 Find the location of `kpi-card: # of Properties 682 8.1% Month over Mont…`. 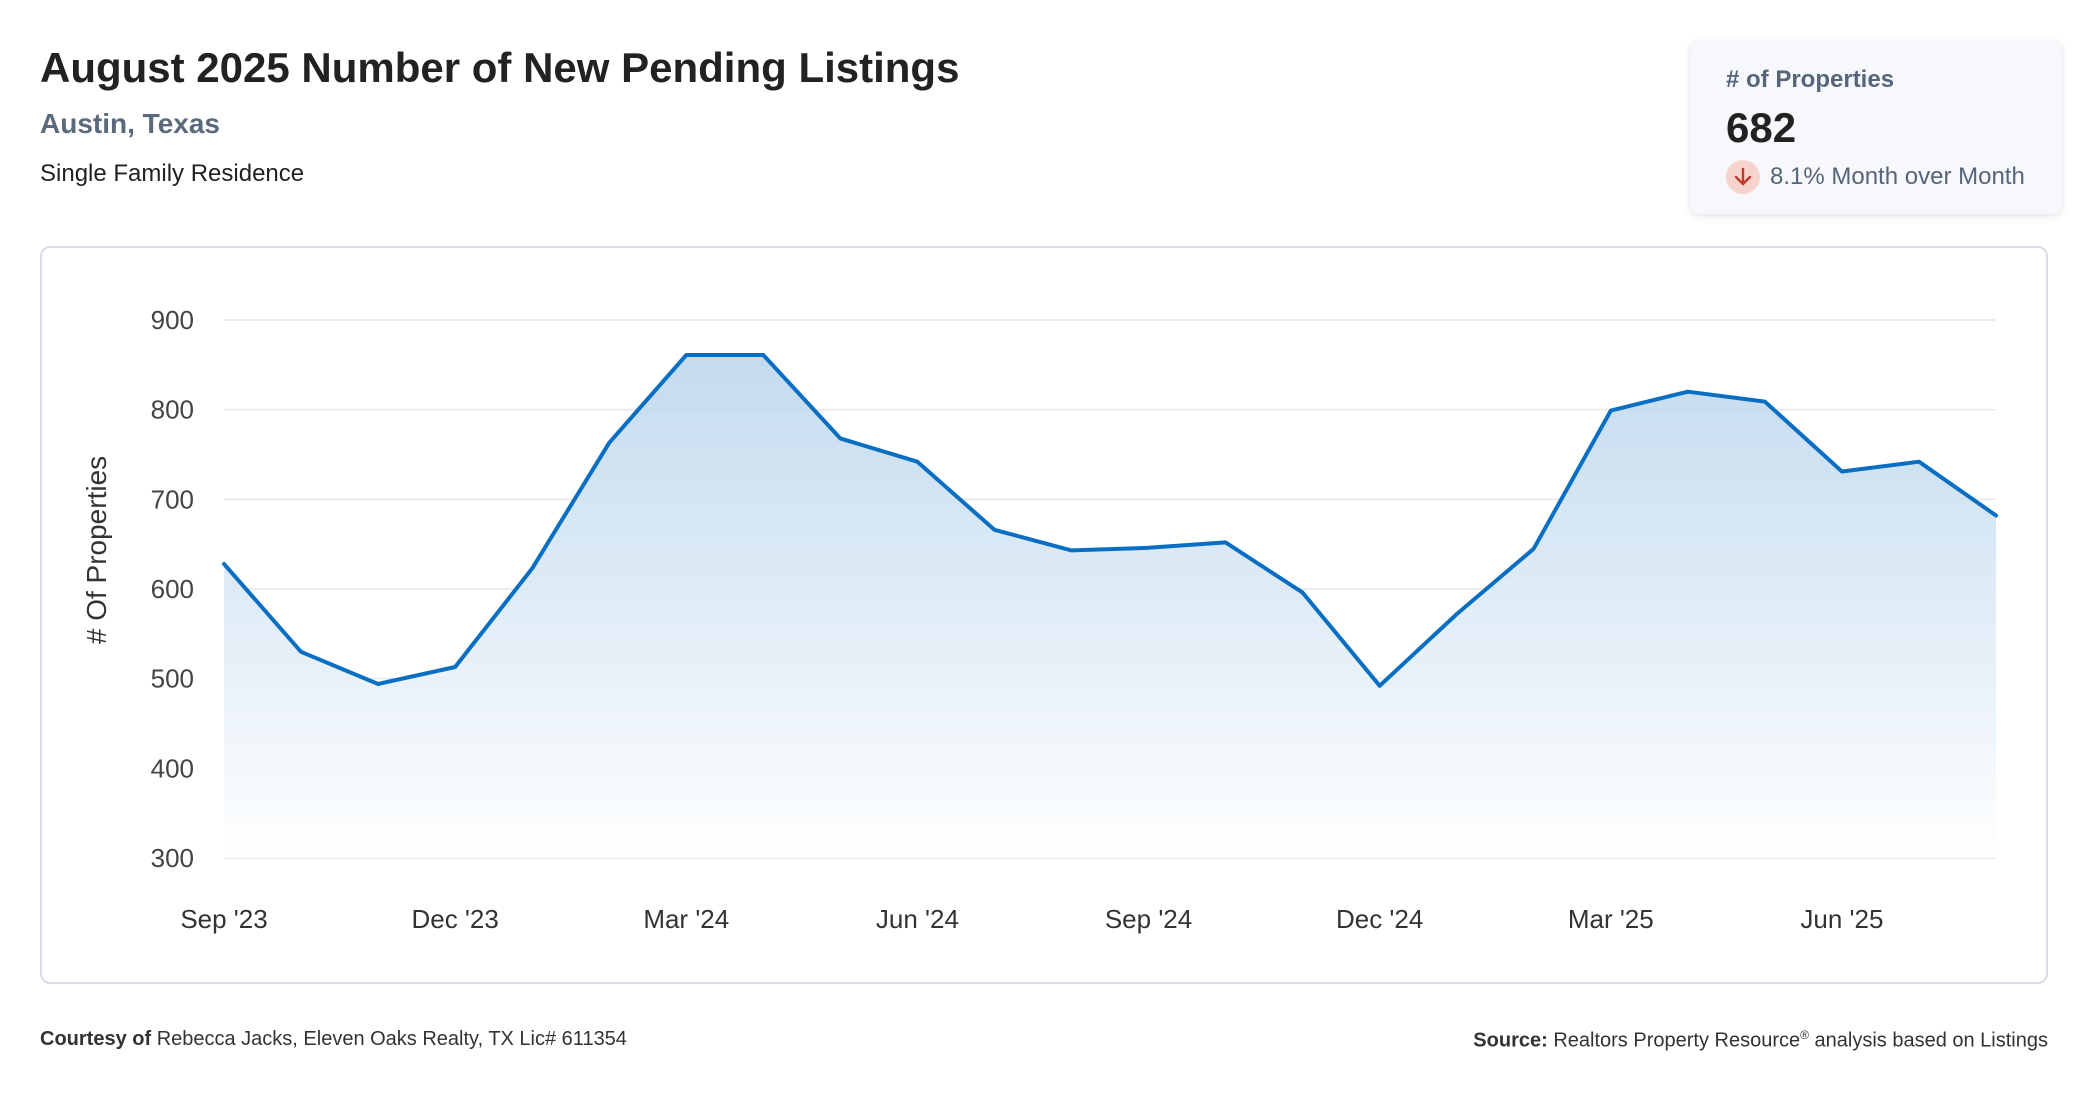

kpi-card: # of Properties 682 8.1% Month over Mont… is located at coordinates (1876, 127).